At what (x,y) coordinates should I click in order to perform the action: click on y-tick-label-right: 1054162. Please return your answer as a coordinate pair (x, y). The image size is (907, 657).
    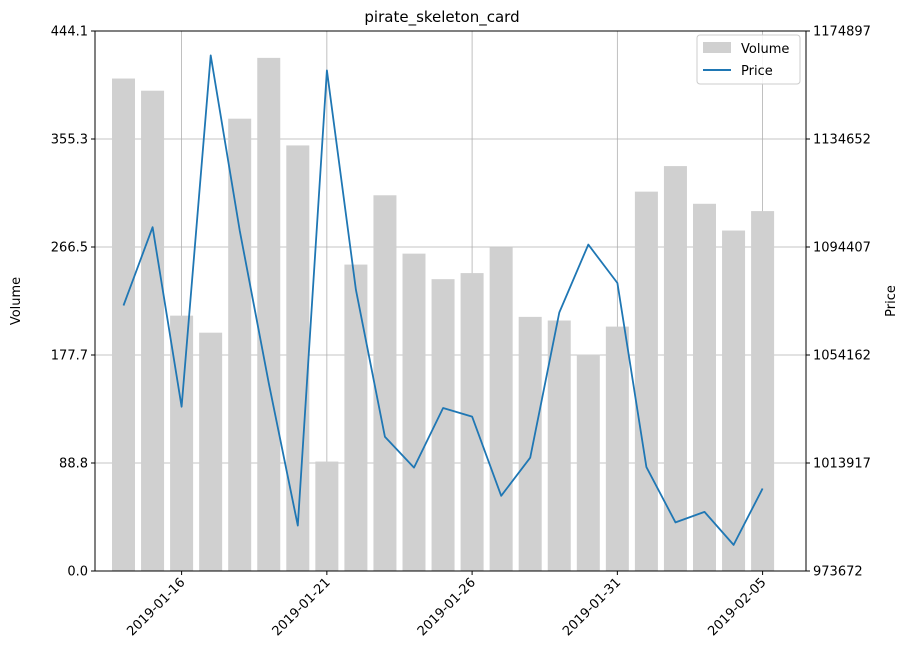
    Looking at the image, I should click on (842, 356).